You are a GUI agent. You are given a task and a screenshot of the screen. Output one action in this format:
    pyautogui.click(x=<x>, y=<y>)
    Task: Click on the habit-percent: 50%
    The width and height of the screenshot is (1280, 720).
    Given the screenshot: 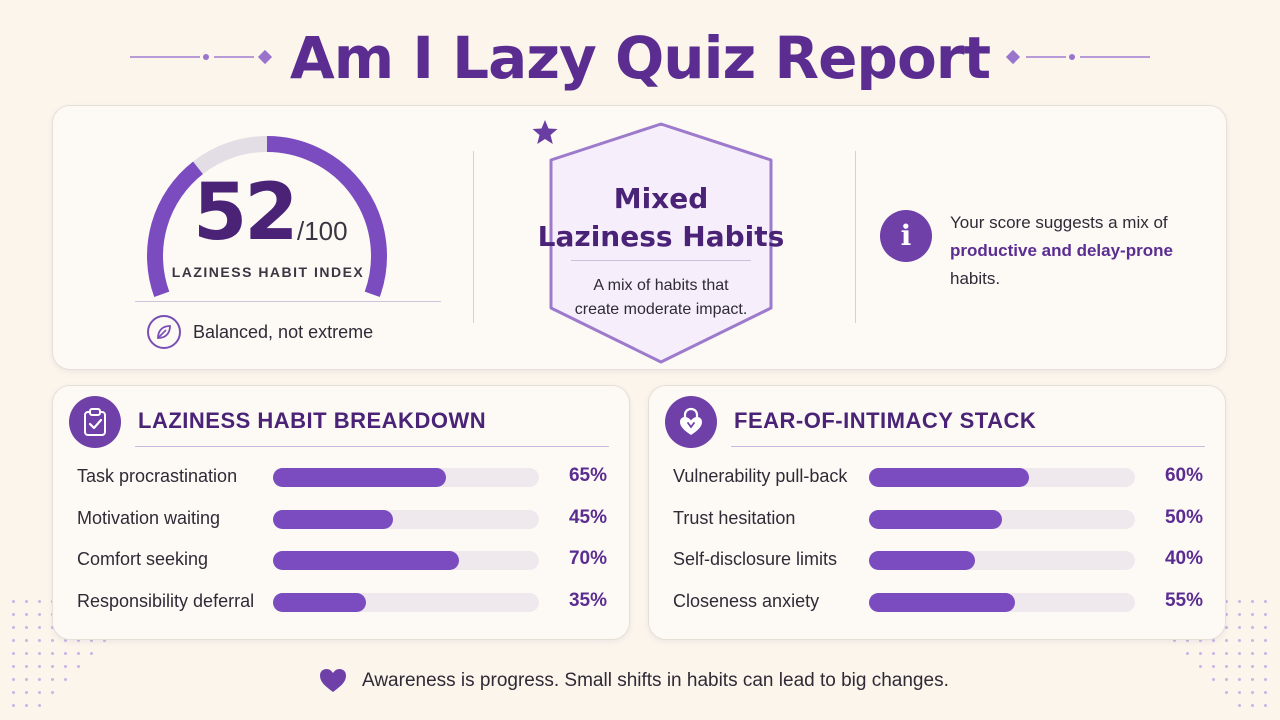 What is the action you would take?
    pyautogui.click(x=1183, y=517)
    